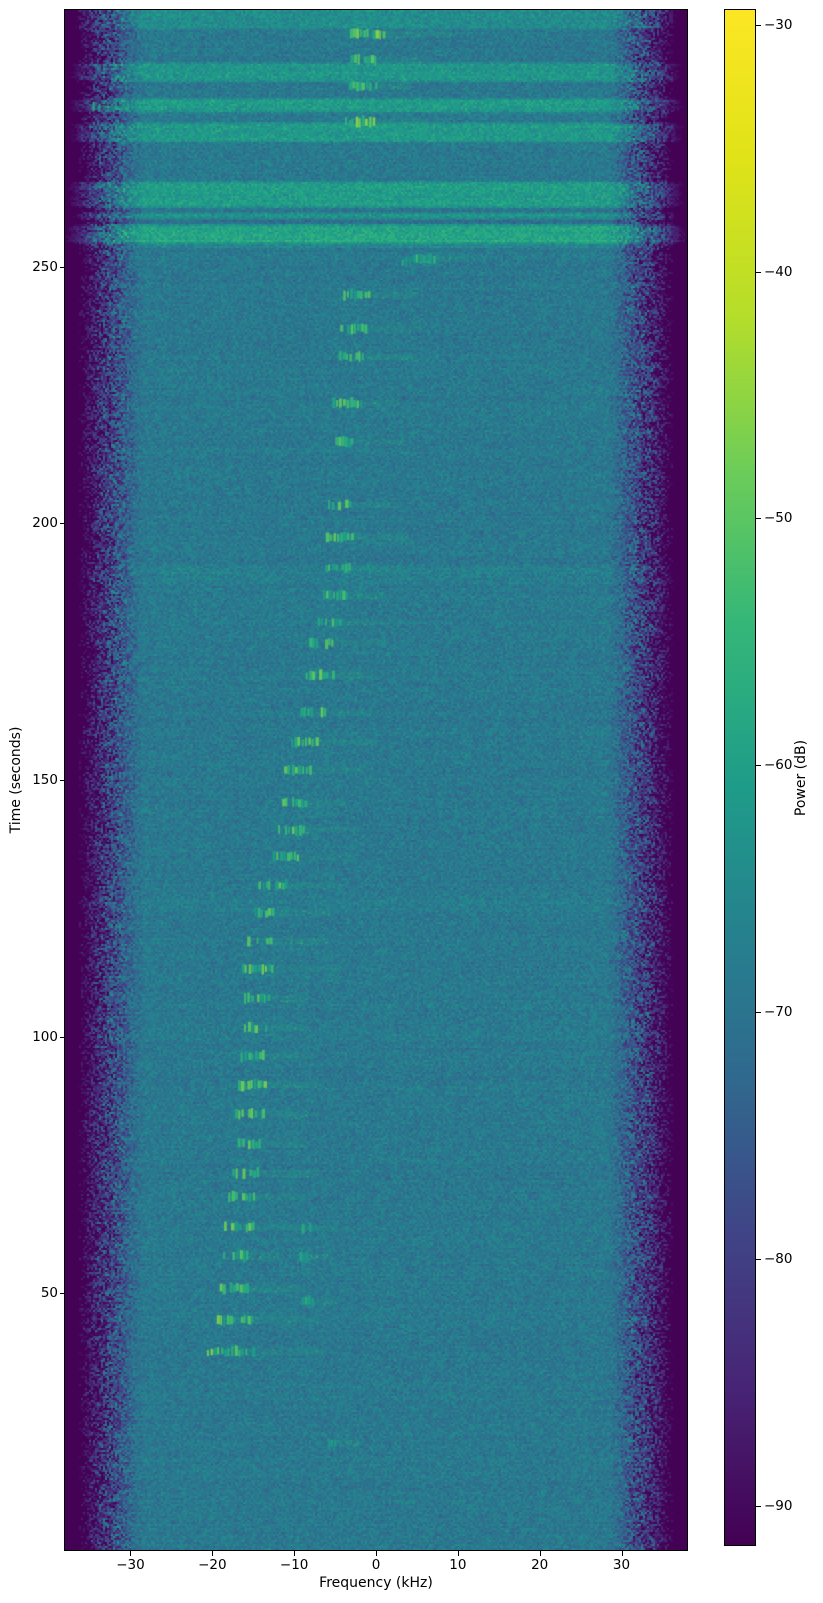 This screenshot has width=823, height=1603. What do you see at coordinates (778, 518) in the screenshot?
I see `colorbar-tick-label: −50` at bounding box center [778, 518].